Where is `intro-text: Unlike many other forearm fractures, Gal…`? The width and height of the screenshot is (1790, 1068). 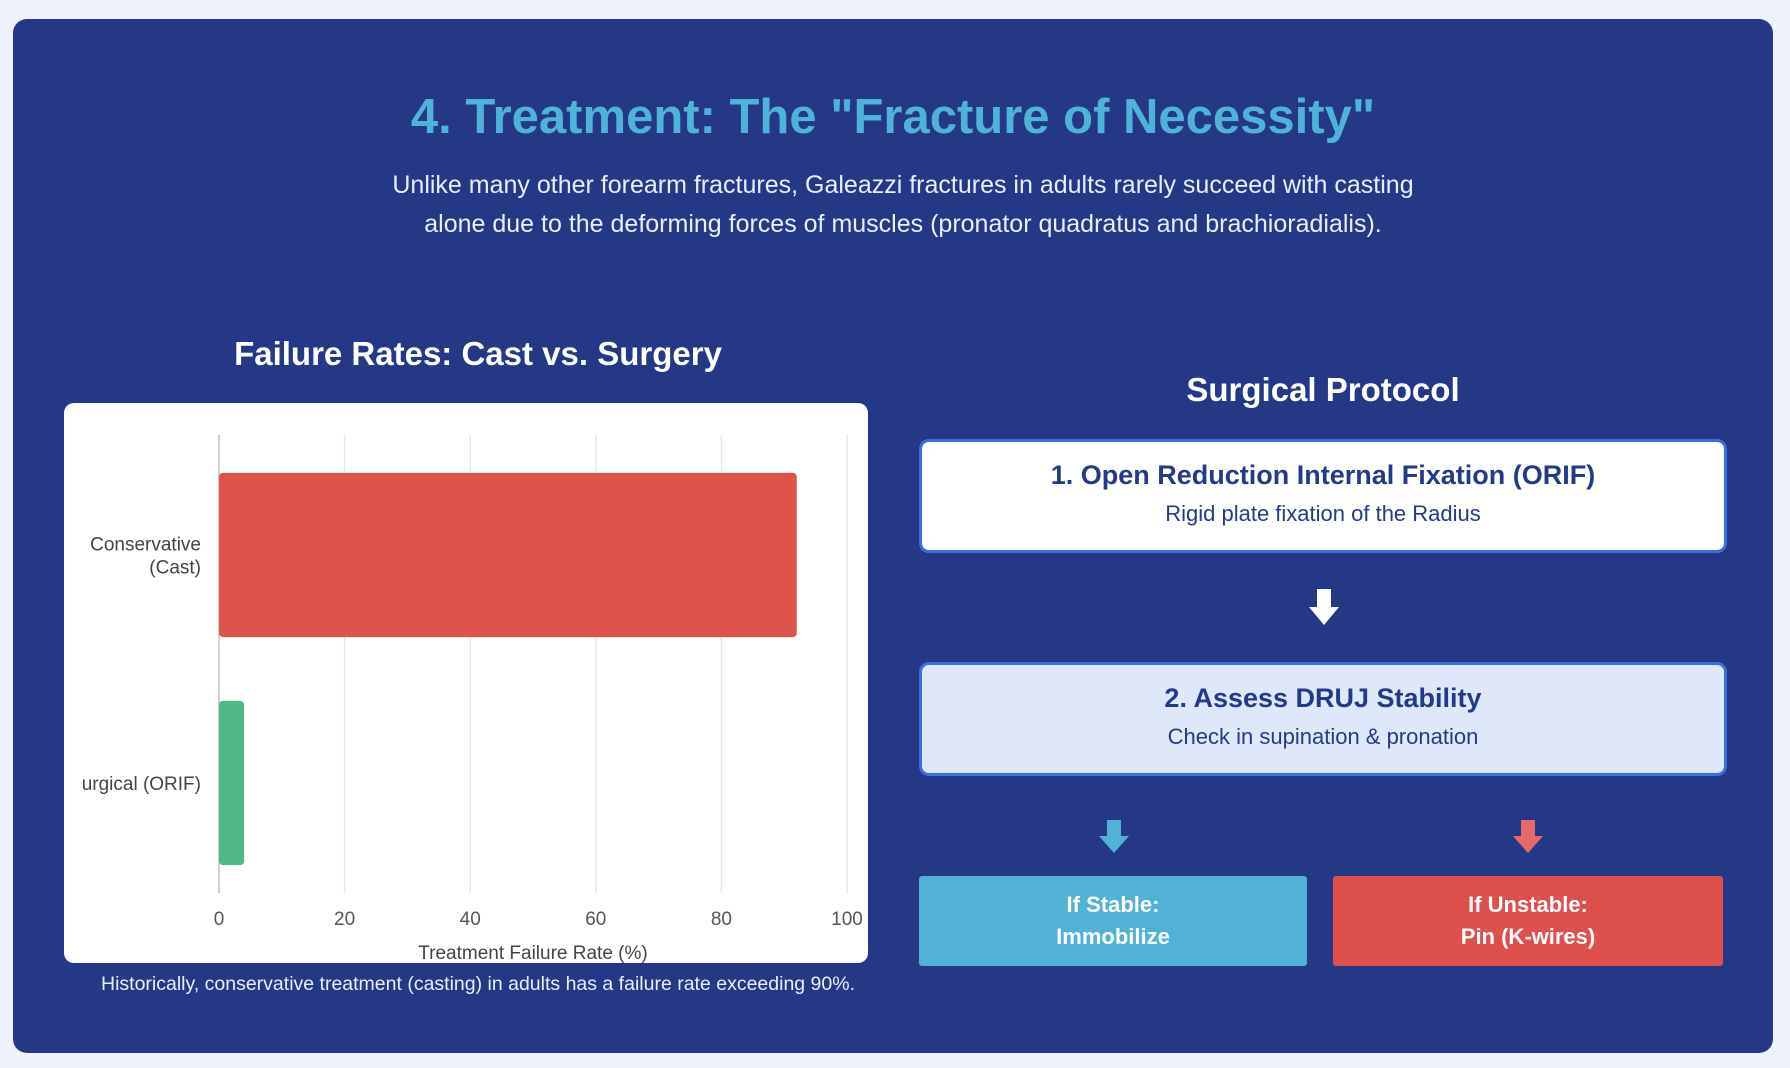 intro-text: Unlike many other forearm fractures, Gal… is located at coordinates (903, 204).